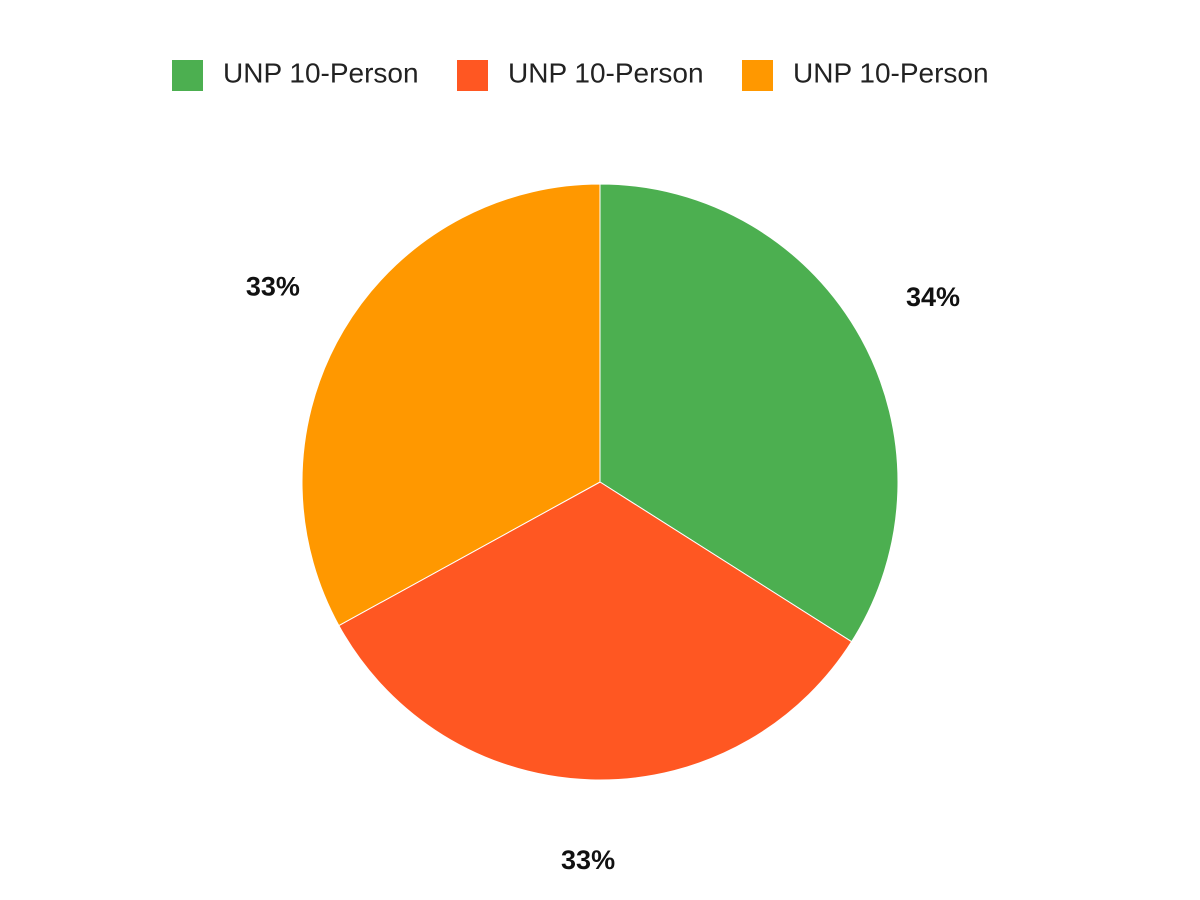  I want to click on slice-label-2: 33%, so click(588, 860).